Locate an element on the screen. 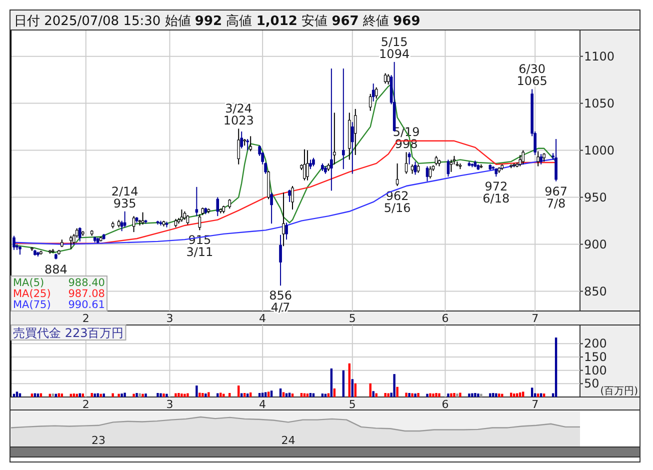  annotation: 972 6/18 is located at coordinates (496, 193).